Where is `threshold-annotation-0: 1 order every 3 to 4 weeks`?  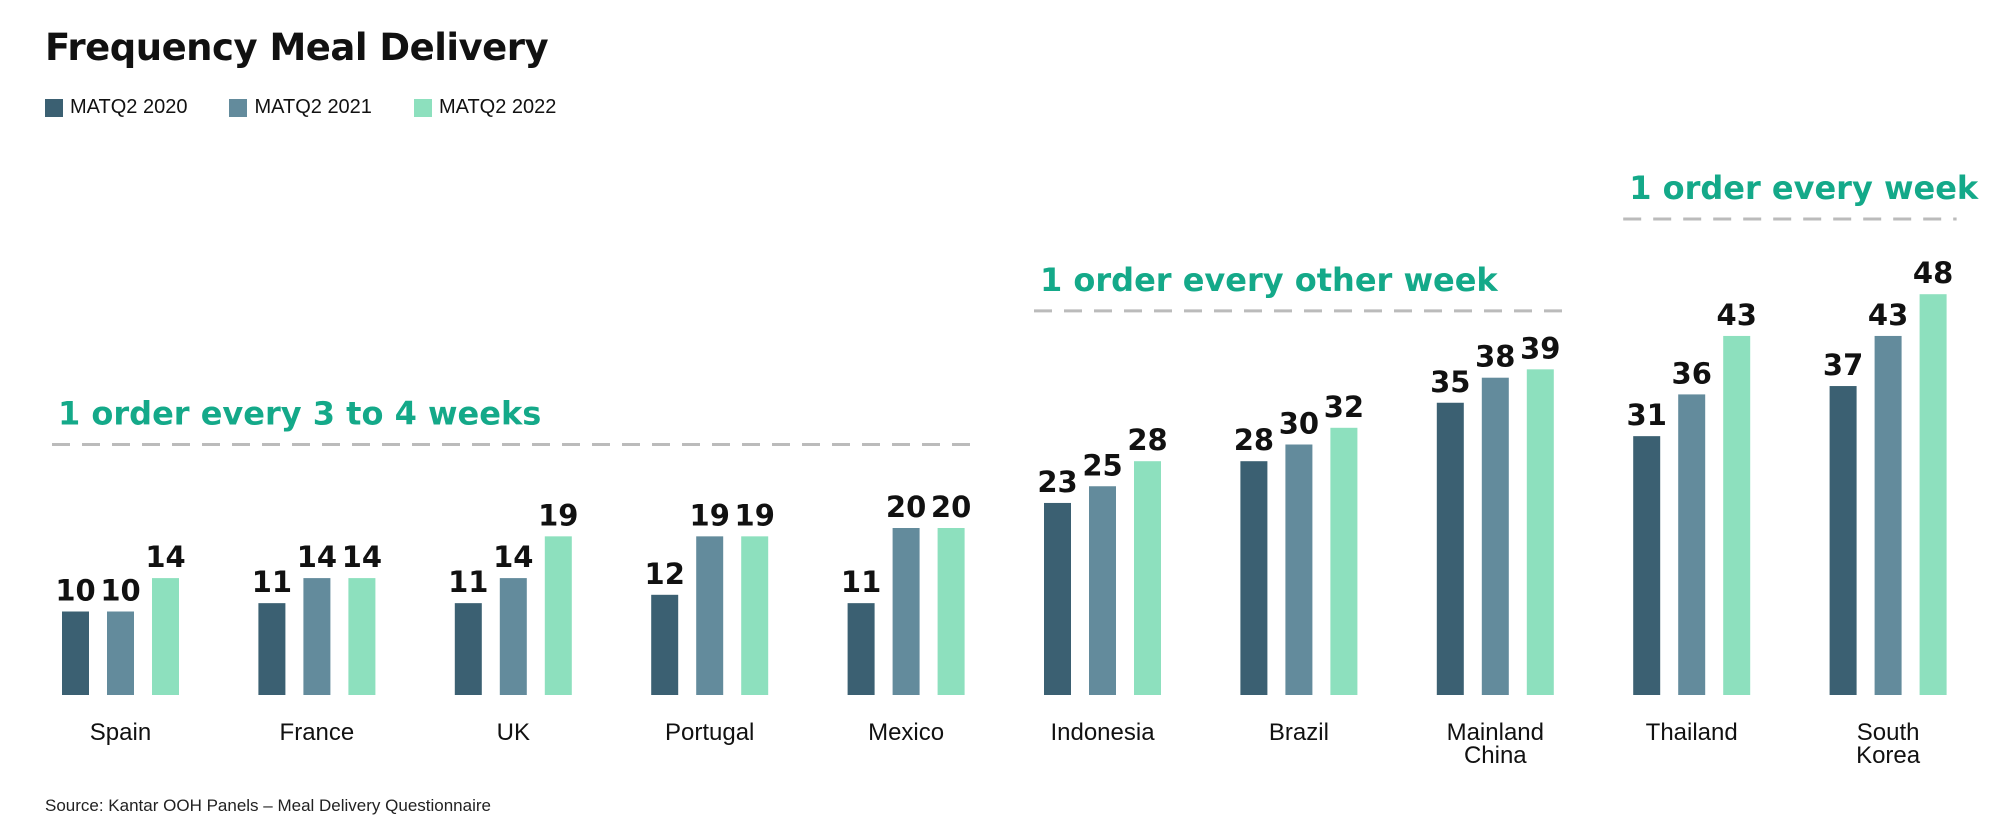 threshold-annotation-0: 1 order every 3 to 4 weeks is located at coordinates (299, 414).